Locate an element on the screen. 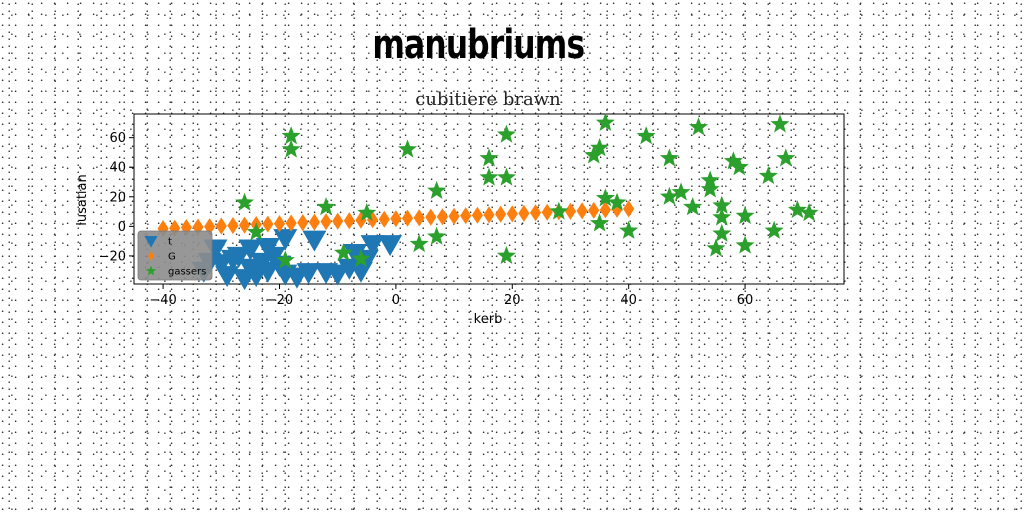  legend-label: gassers is located at coordinates (187, 272).